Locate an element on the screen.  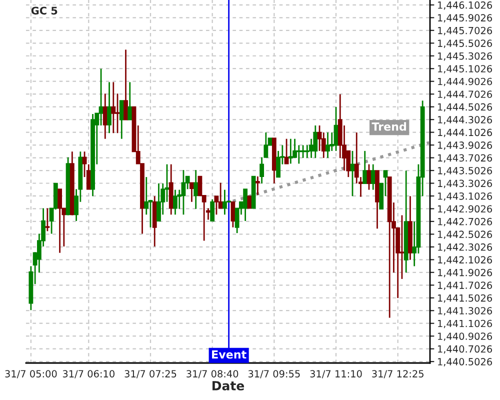
series-label: Trend is located at coordinates (389, 126).